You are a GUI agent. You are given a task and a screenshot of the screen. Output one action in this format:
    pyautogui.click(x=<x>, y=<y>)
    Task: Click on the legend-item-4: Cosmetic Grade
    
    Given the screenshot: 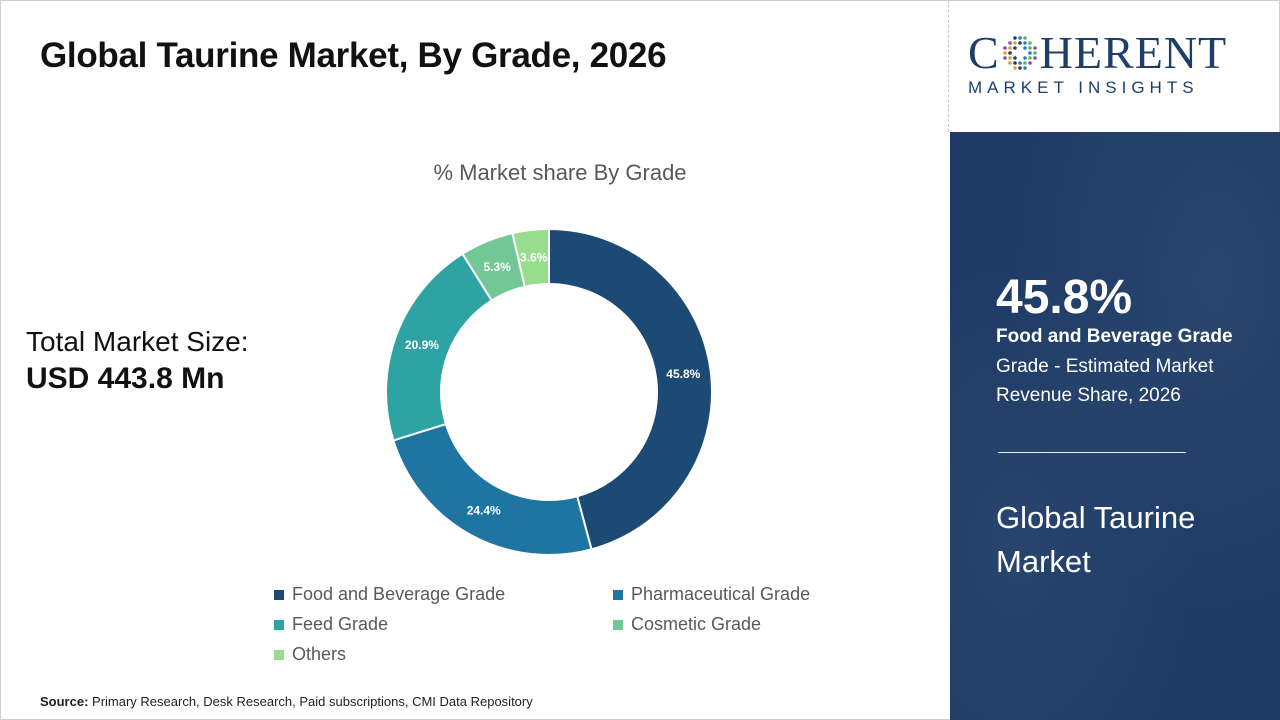 What is the action you would take?
    pyautogui.click(x=687, y=624)
    